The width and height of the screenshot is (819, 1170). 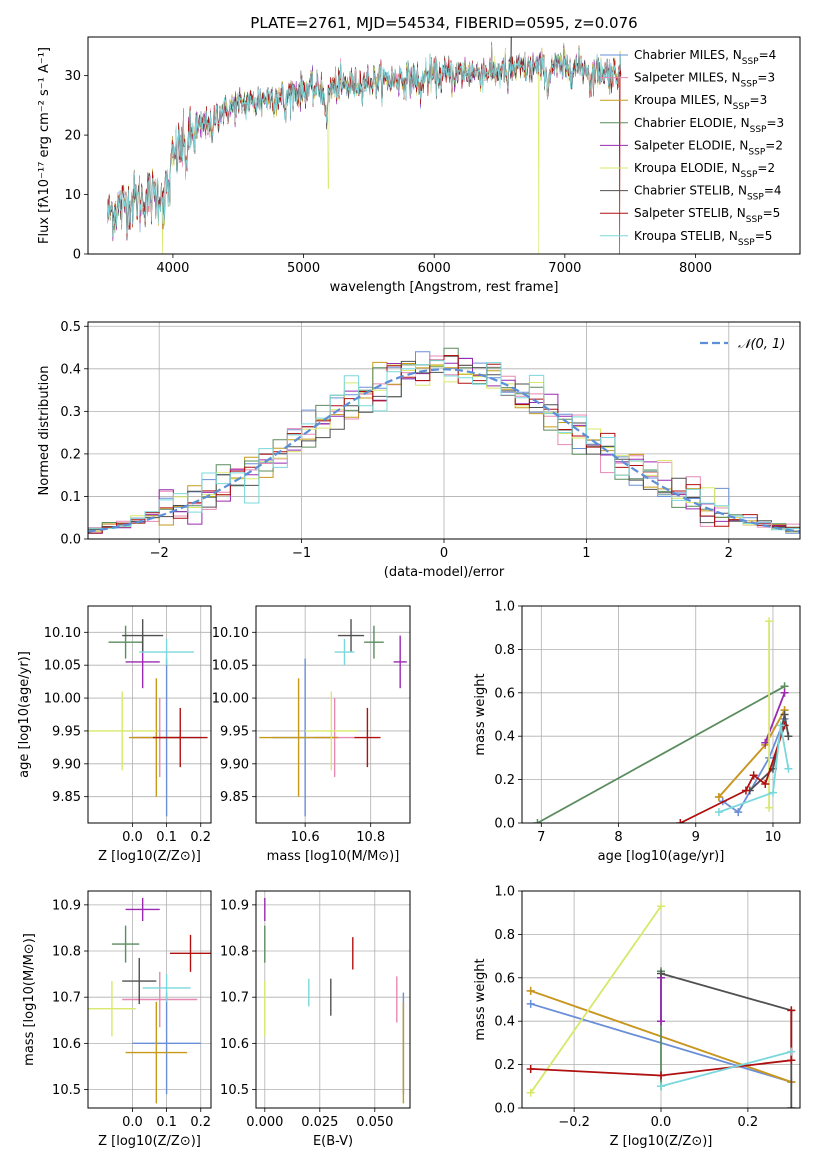 What do you see at coordinates (66, 797) in the screenshot?
I see `y-tick-label: 9.85` at bounding box center [66, 797].